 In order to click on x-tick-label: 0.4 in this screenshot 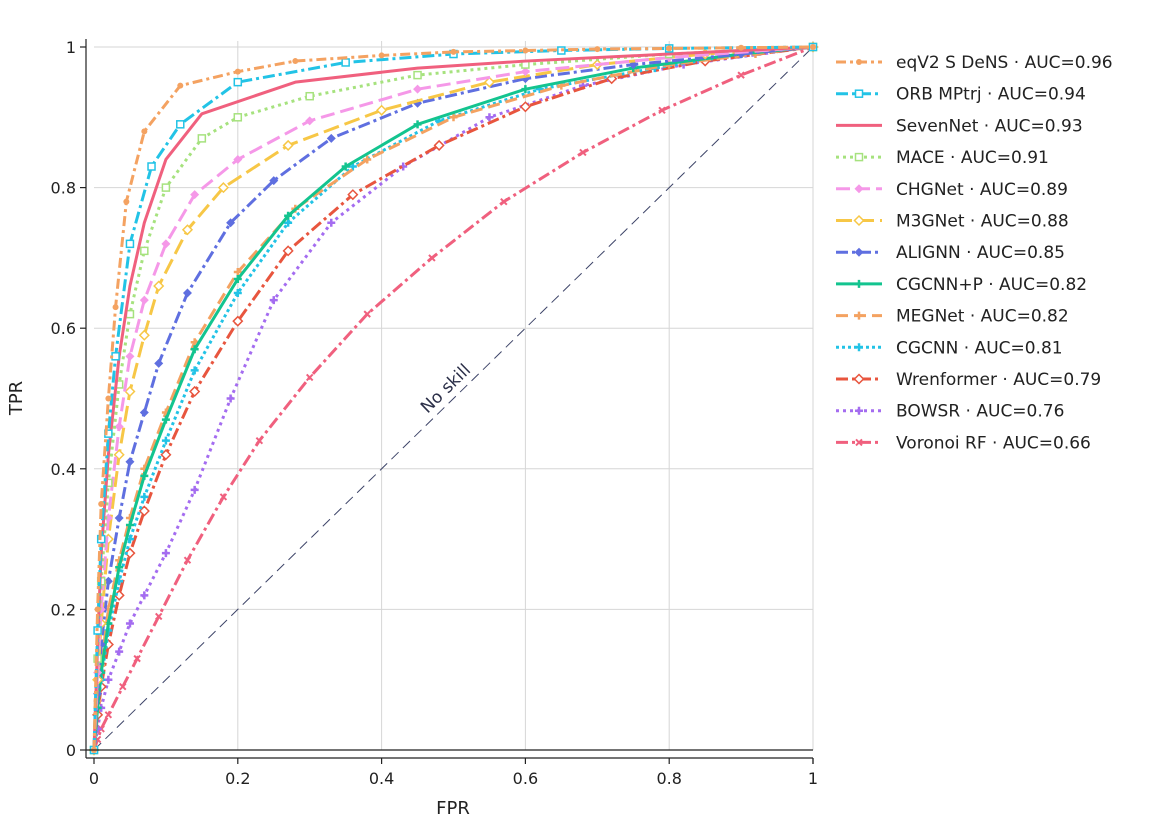, I will do `click(381, 778)`.